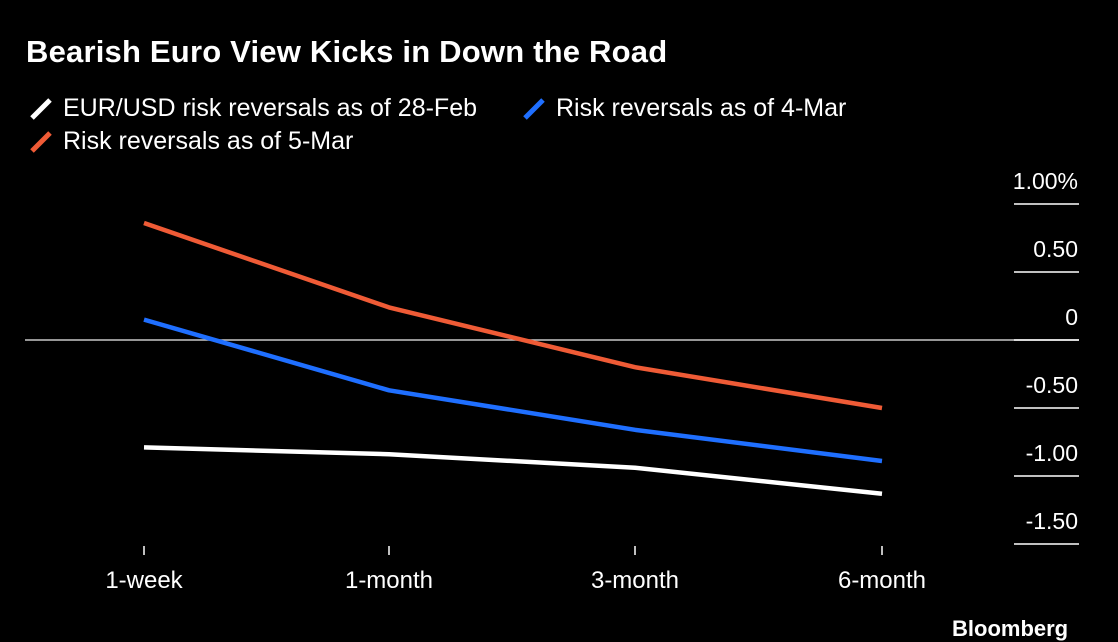  I want to click on legend-item-4-mar: Risk reversals as of 4-Mar, so click(683, 108).